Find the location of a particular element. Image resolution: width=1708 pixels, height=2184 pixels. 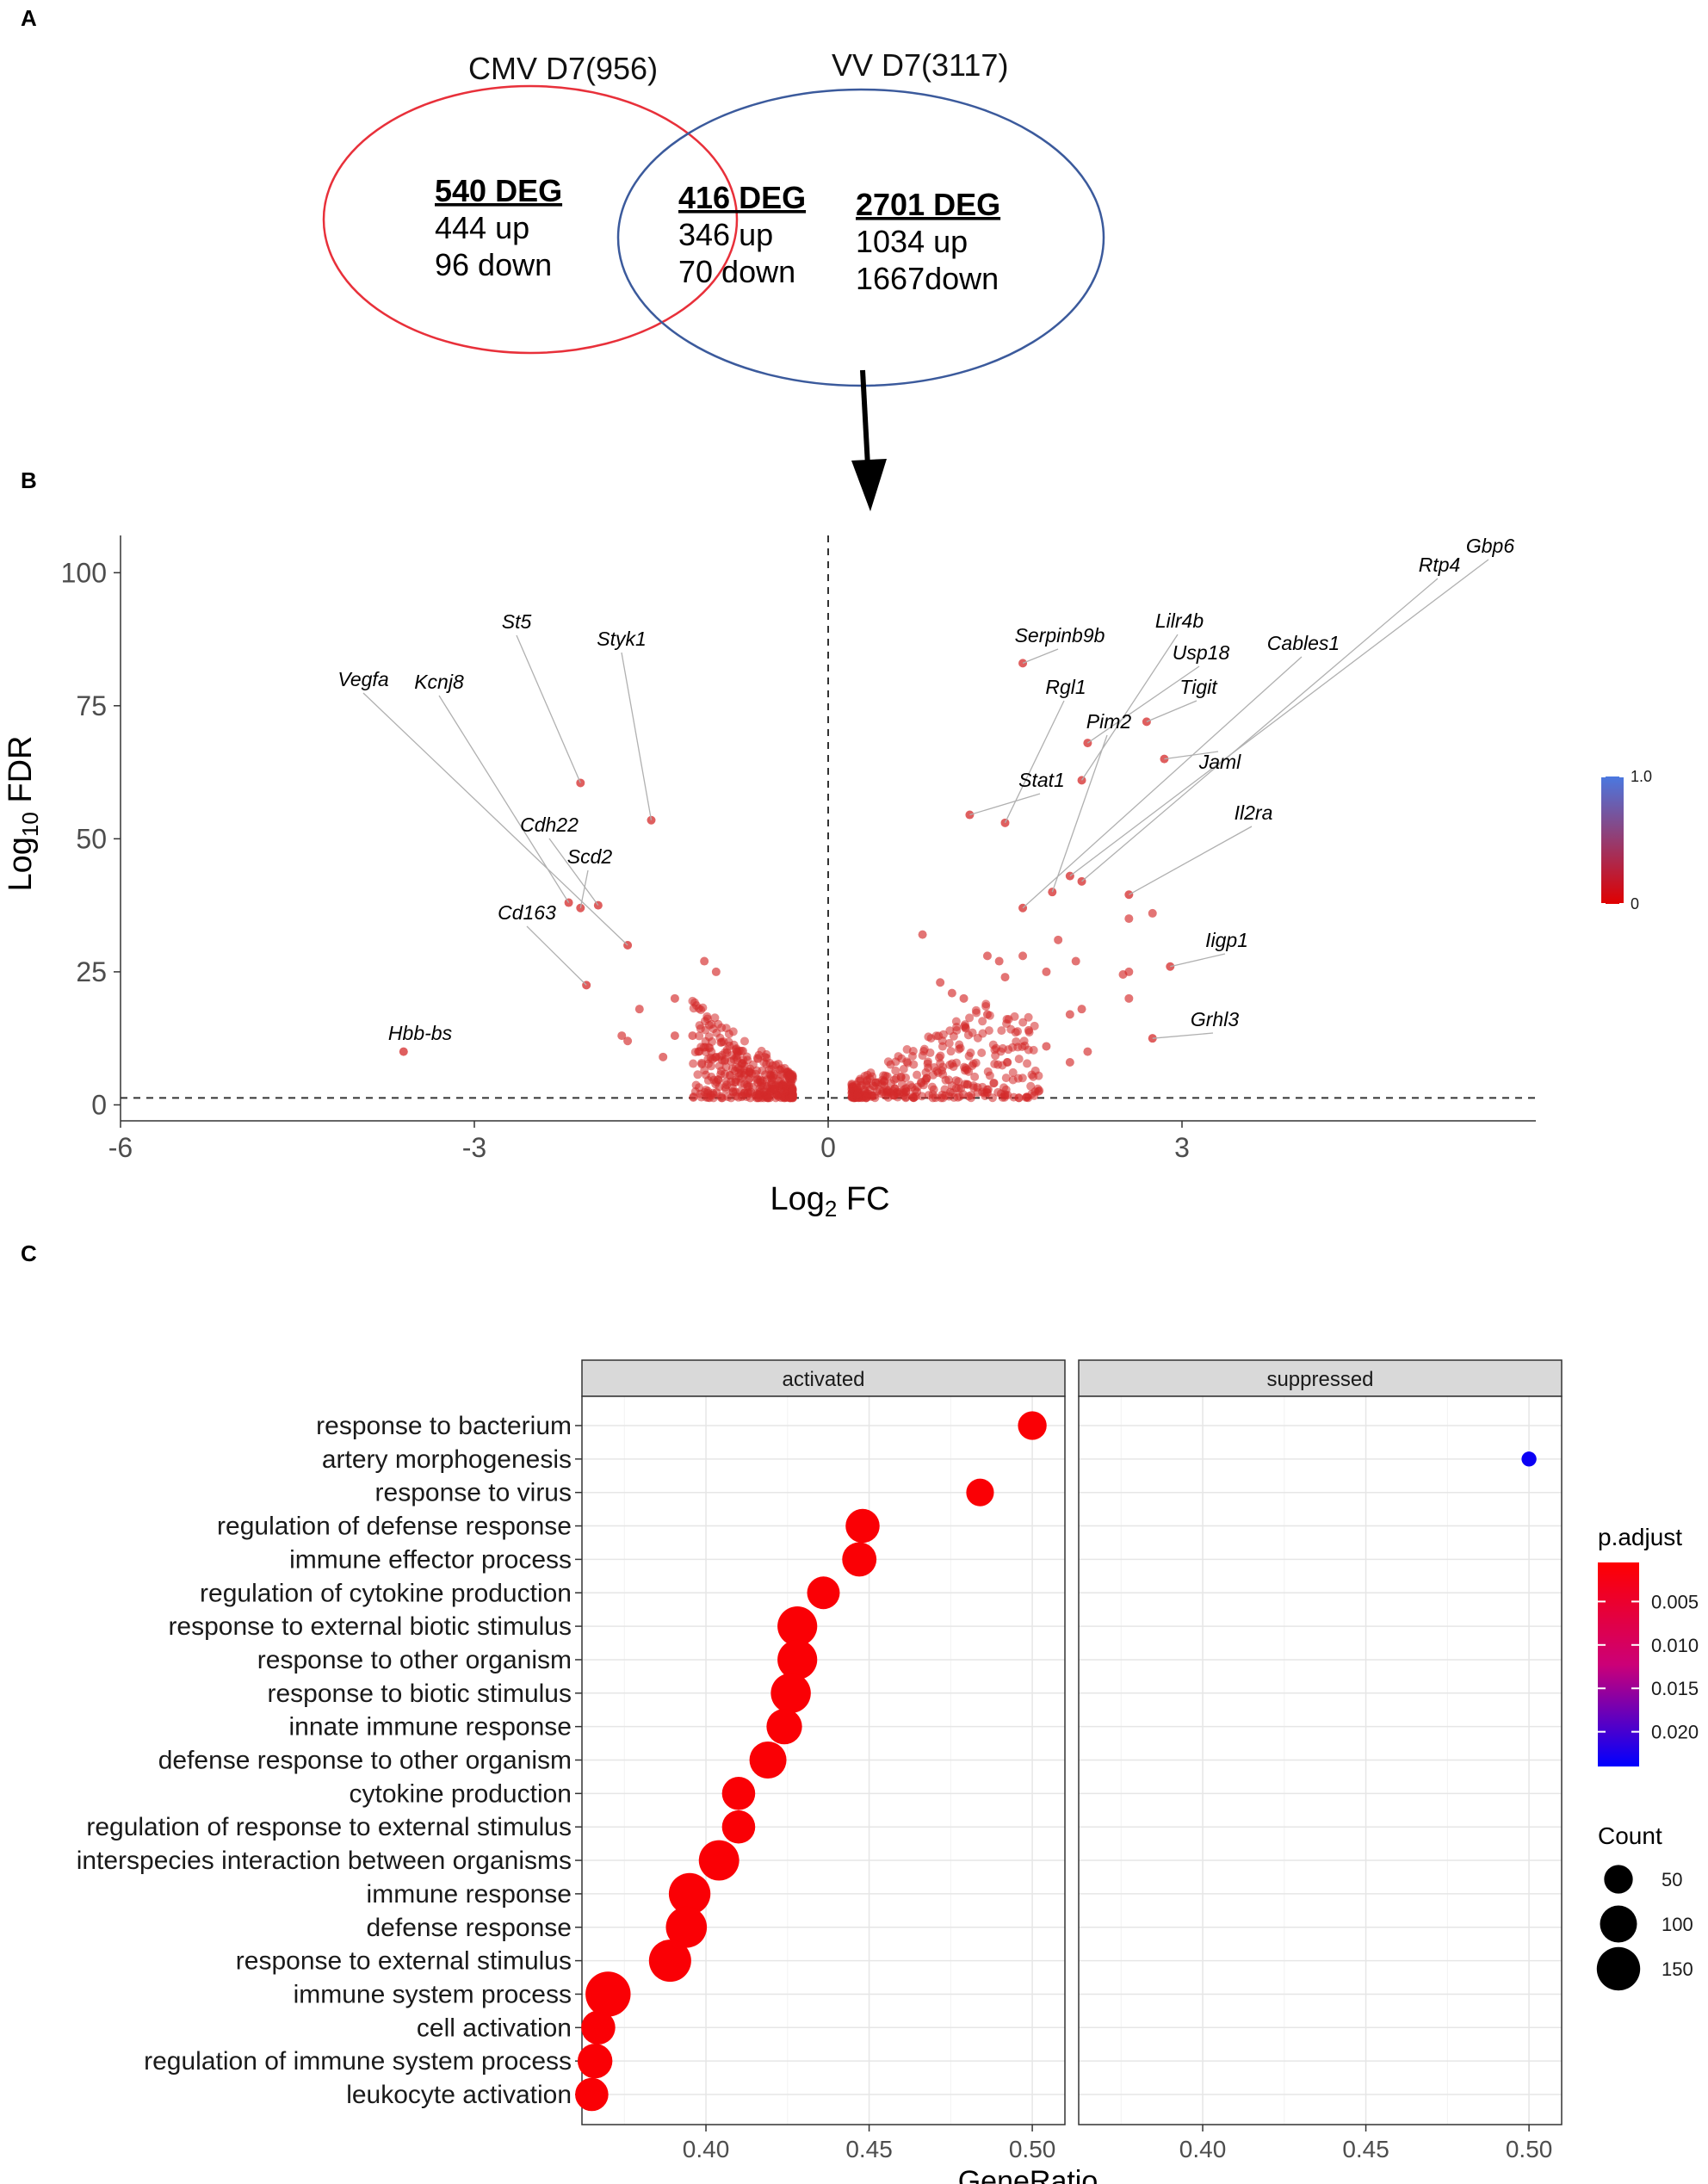

cmv-circle is located at coordinates (530, 220).